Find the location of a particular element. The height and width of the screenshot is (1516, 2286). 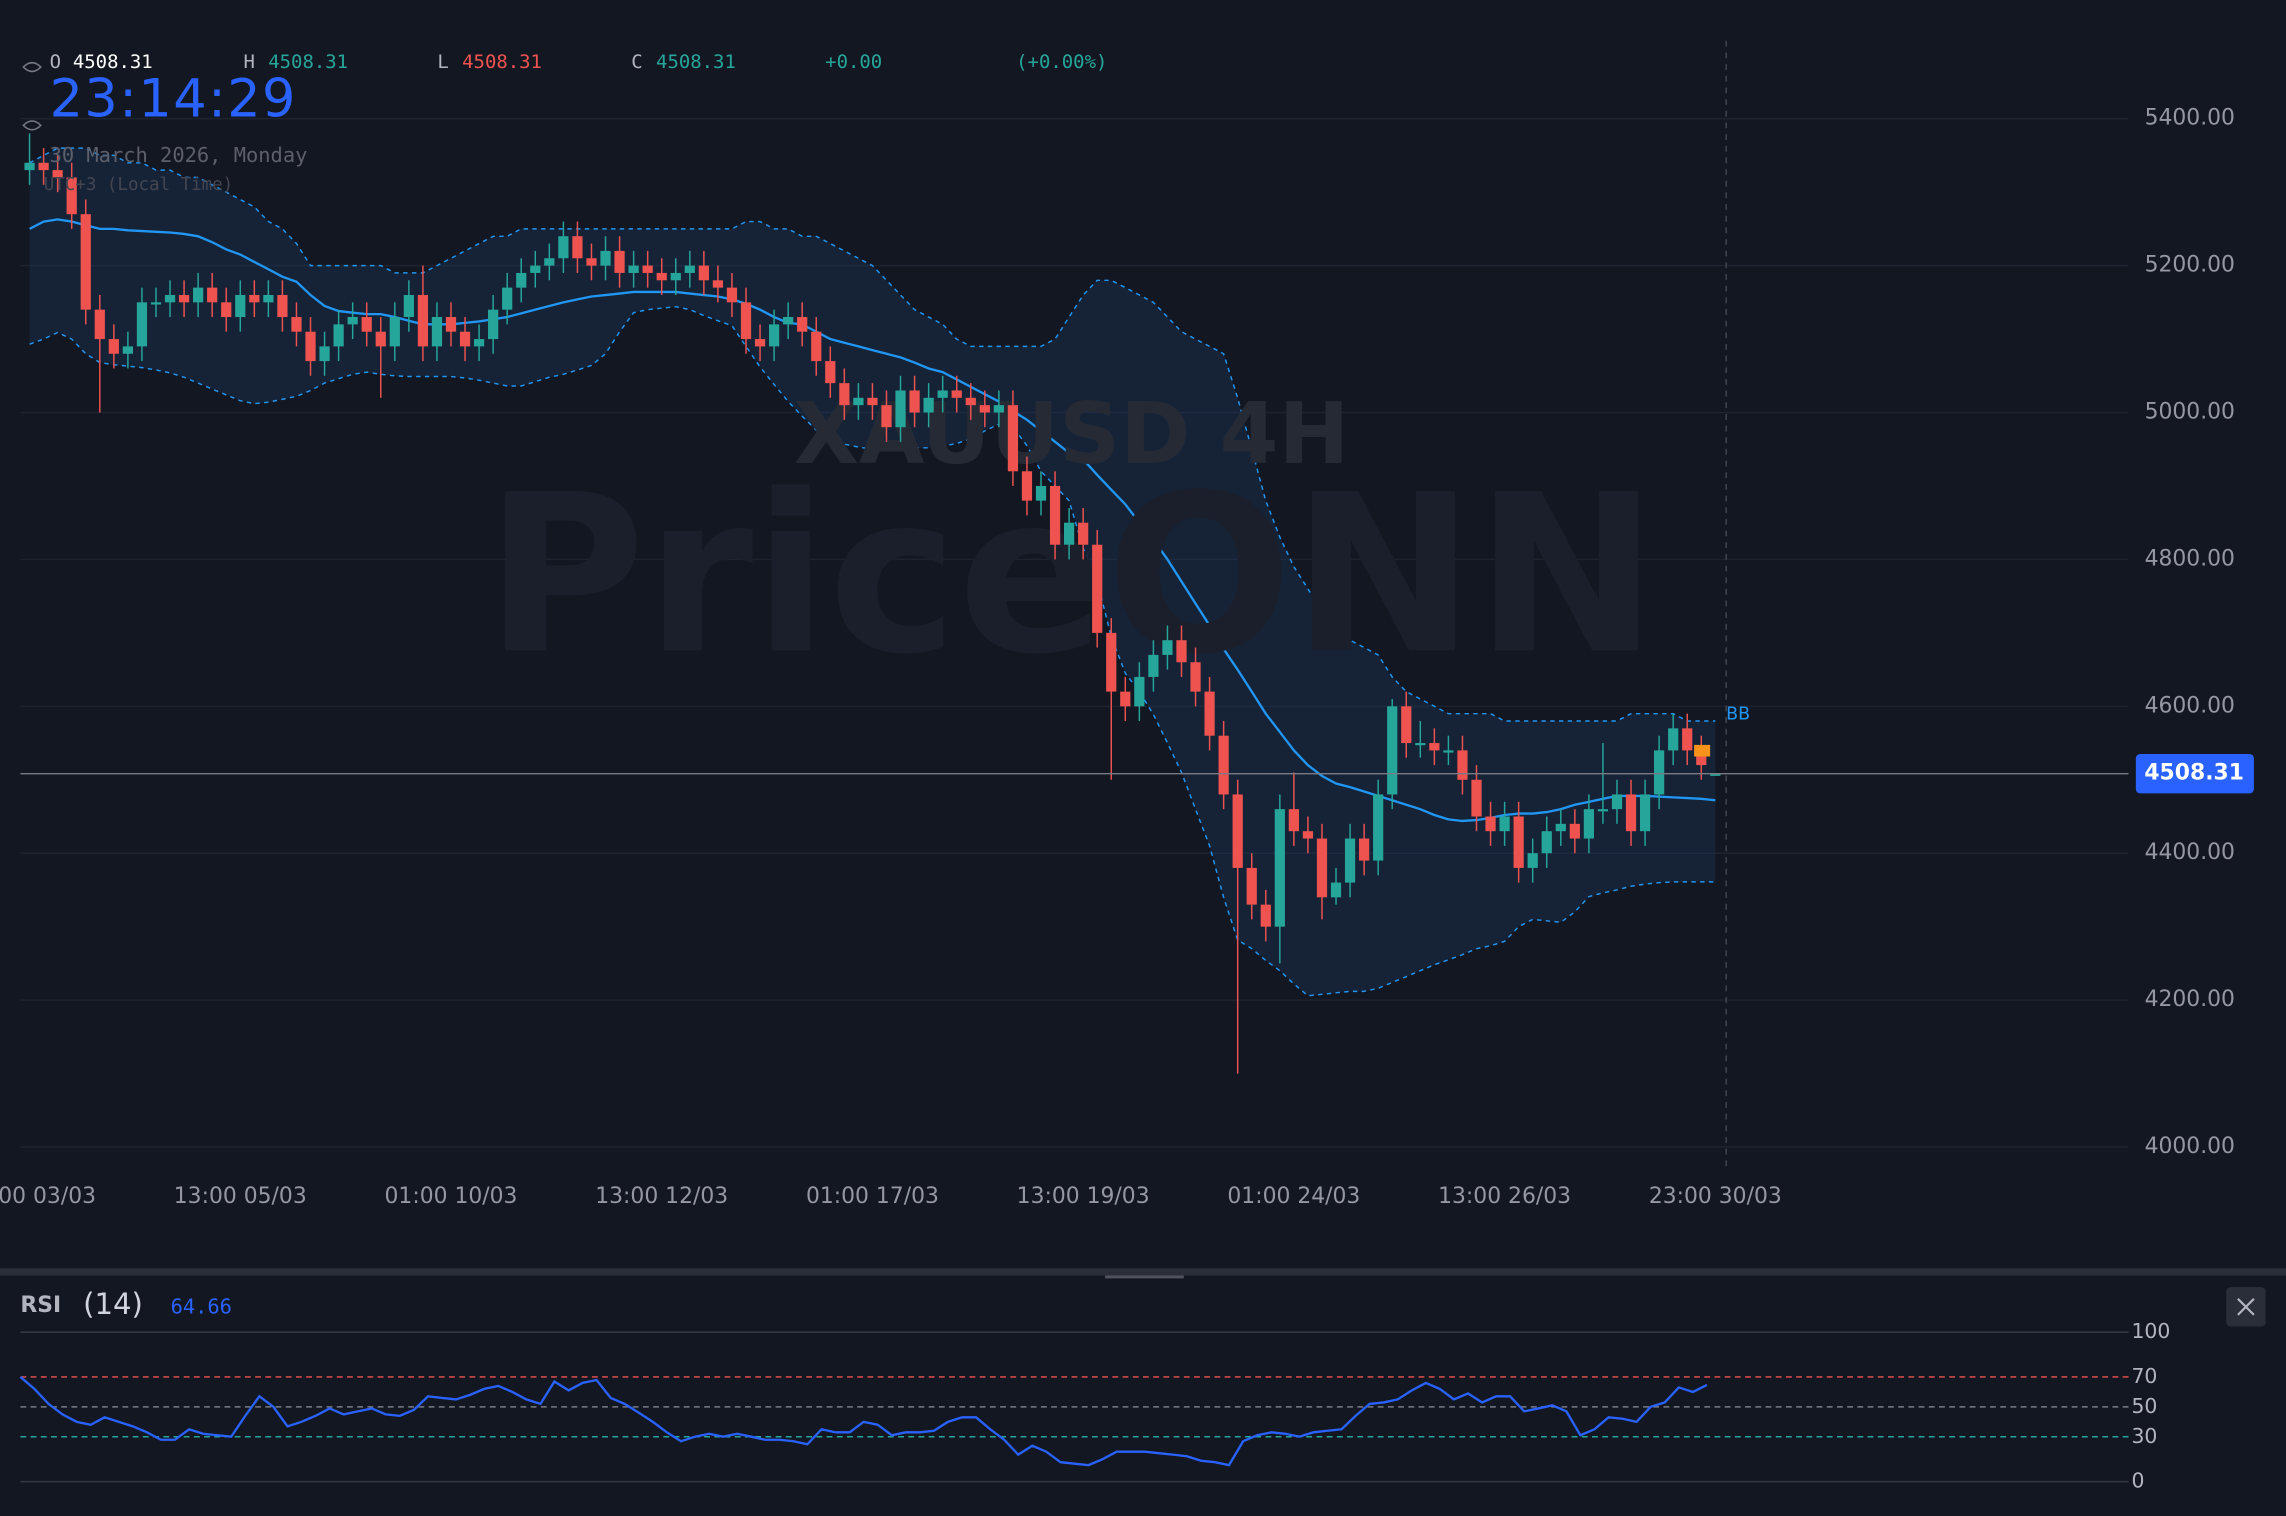

close-value: 4508.31 is located at coordinates (696, 62).